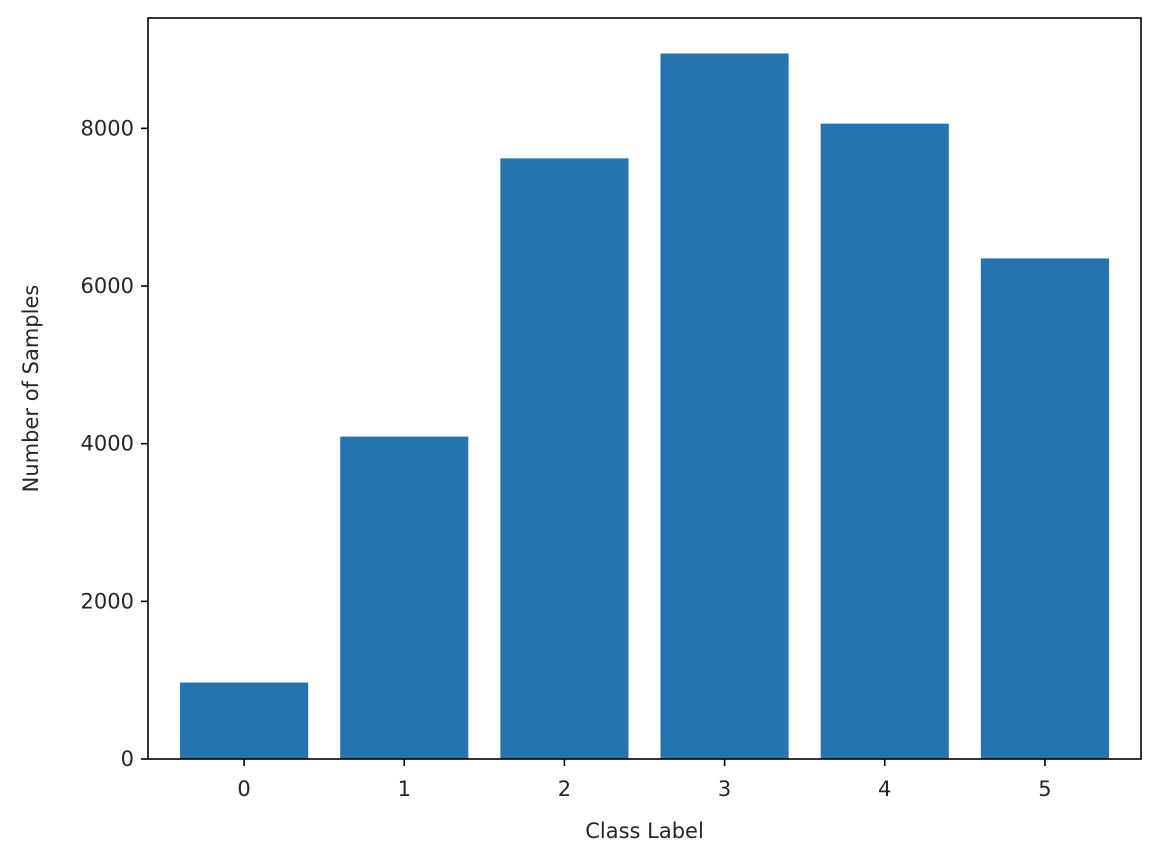 Image resolution: width=1158 pixels, height=862 pixels. Describe the element at coordinates (107, 128) in the screenshot. I see `y-tick-label: 8000` at that location.